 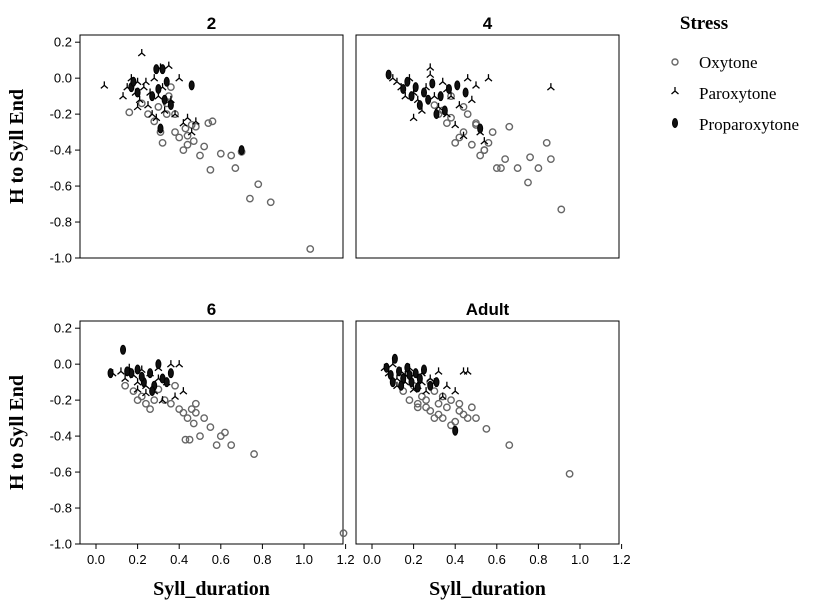 What do you see at coordinates (414, 559) in the screenshot?
I see `x-tick-label: 0.2` at bounding box center [414, 559].